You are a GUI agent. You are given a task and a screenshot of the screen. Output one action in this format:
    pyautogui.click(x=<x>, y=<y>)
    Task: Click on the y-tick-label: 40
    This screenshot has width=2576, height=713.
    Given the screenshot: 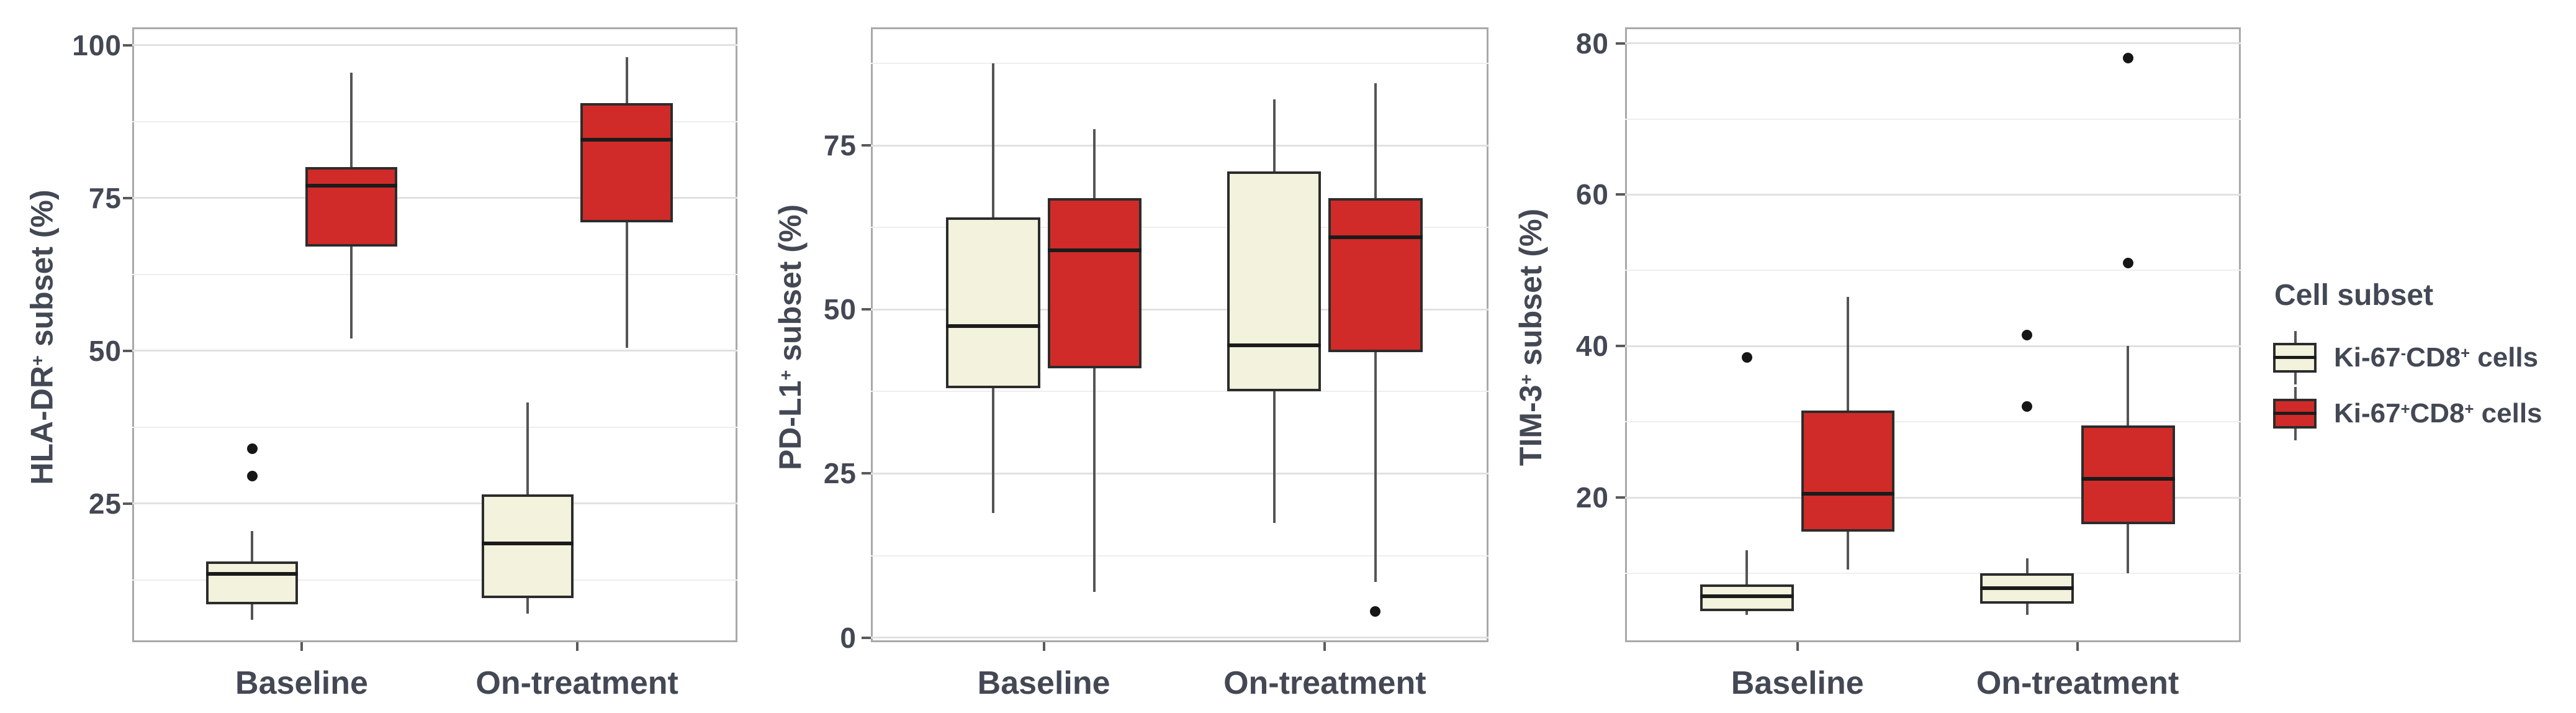 What is the action you would take?
    pyautogui.click(x=1592, y=346)
    